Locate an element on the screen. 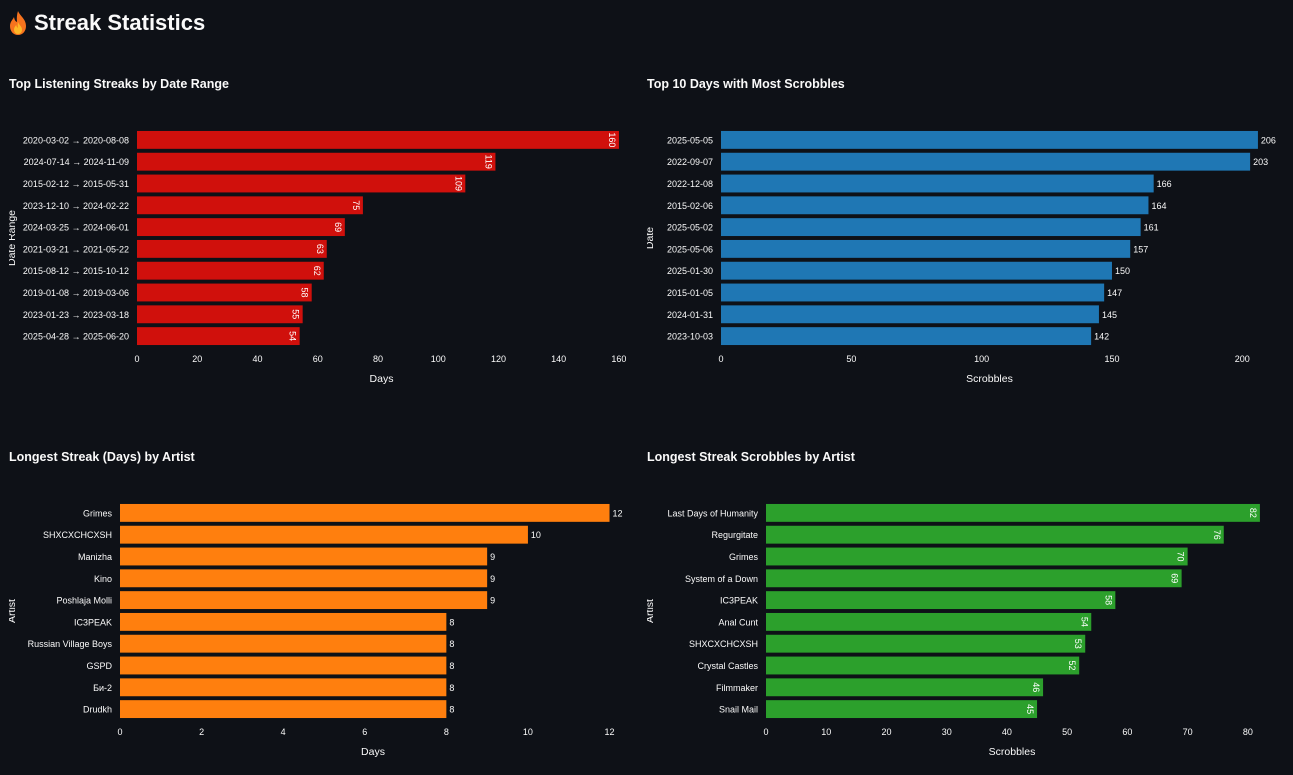 The image size is (1293, 775). category-label: 2015-02-06 is located at coordinates (690, 206).